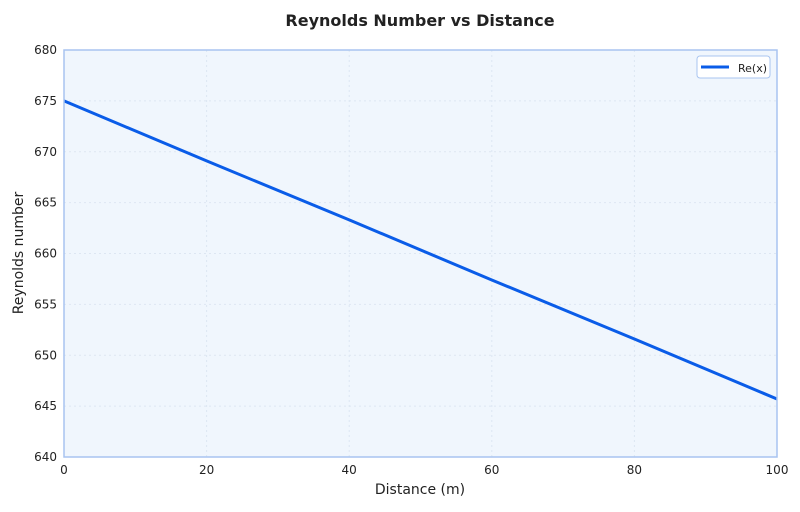 Image resolution: width=800 pixels, height=512 pixels. What do you see at coordinates (45, 254) in the screenshot?
I see `y-tick-label: 660` at bounding box center [45, 254].